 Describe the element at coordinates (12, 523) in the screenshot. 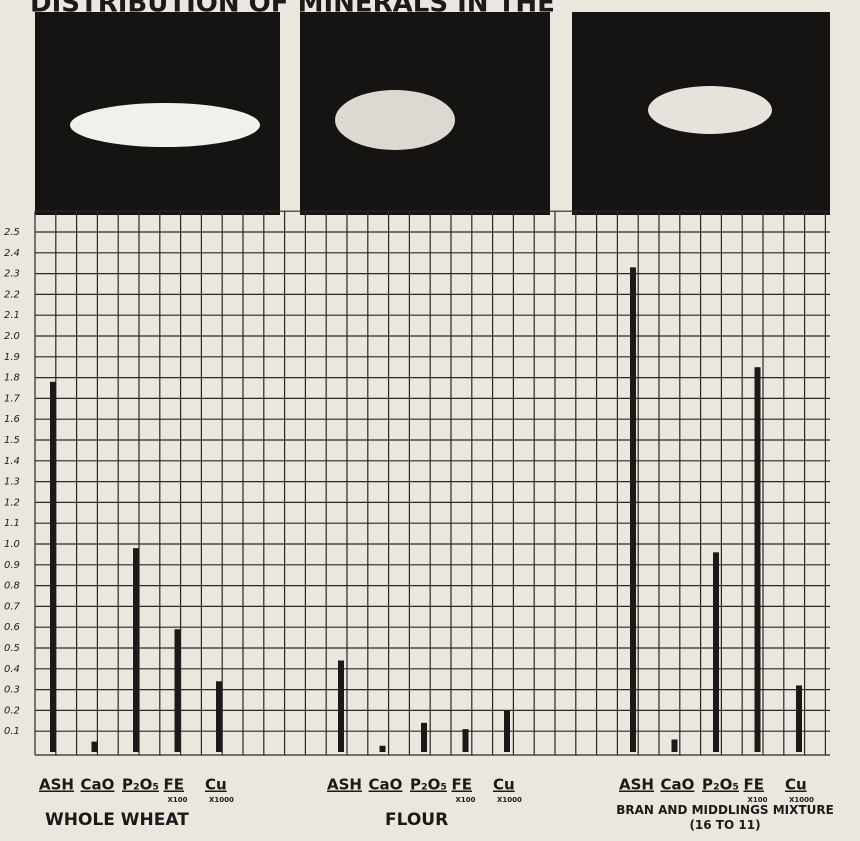

I see `y-tick-label: 1.1` at that location.